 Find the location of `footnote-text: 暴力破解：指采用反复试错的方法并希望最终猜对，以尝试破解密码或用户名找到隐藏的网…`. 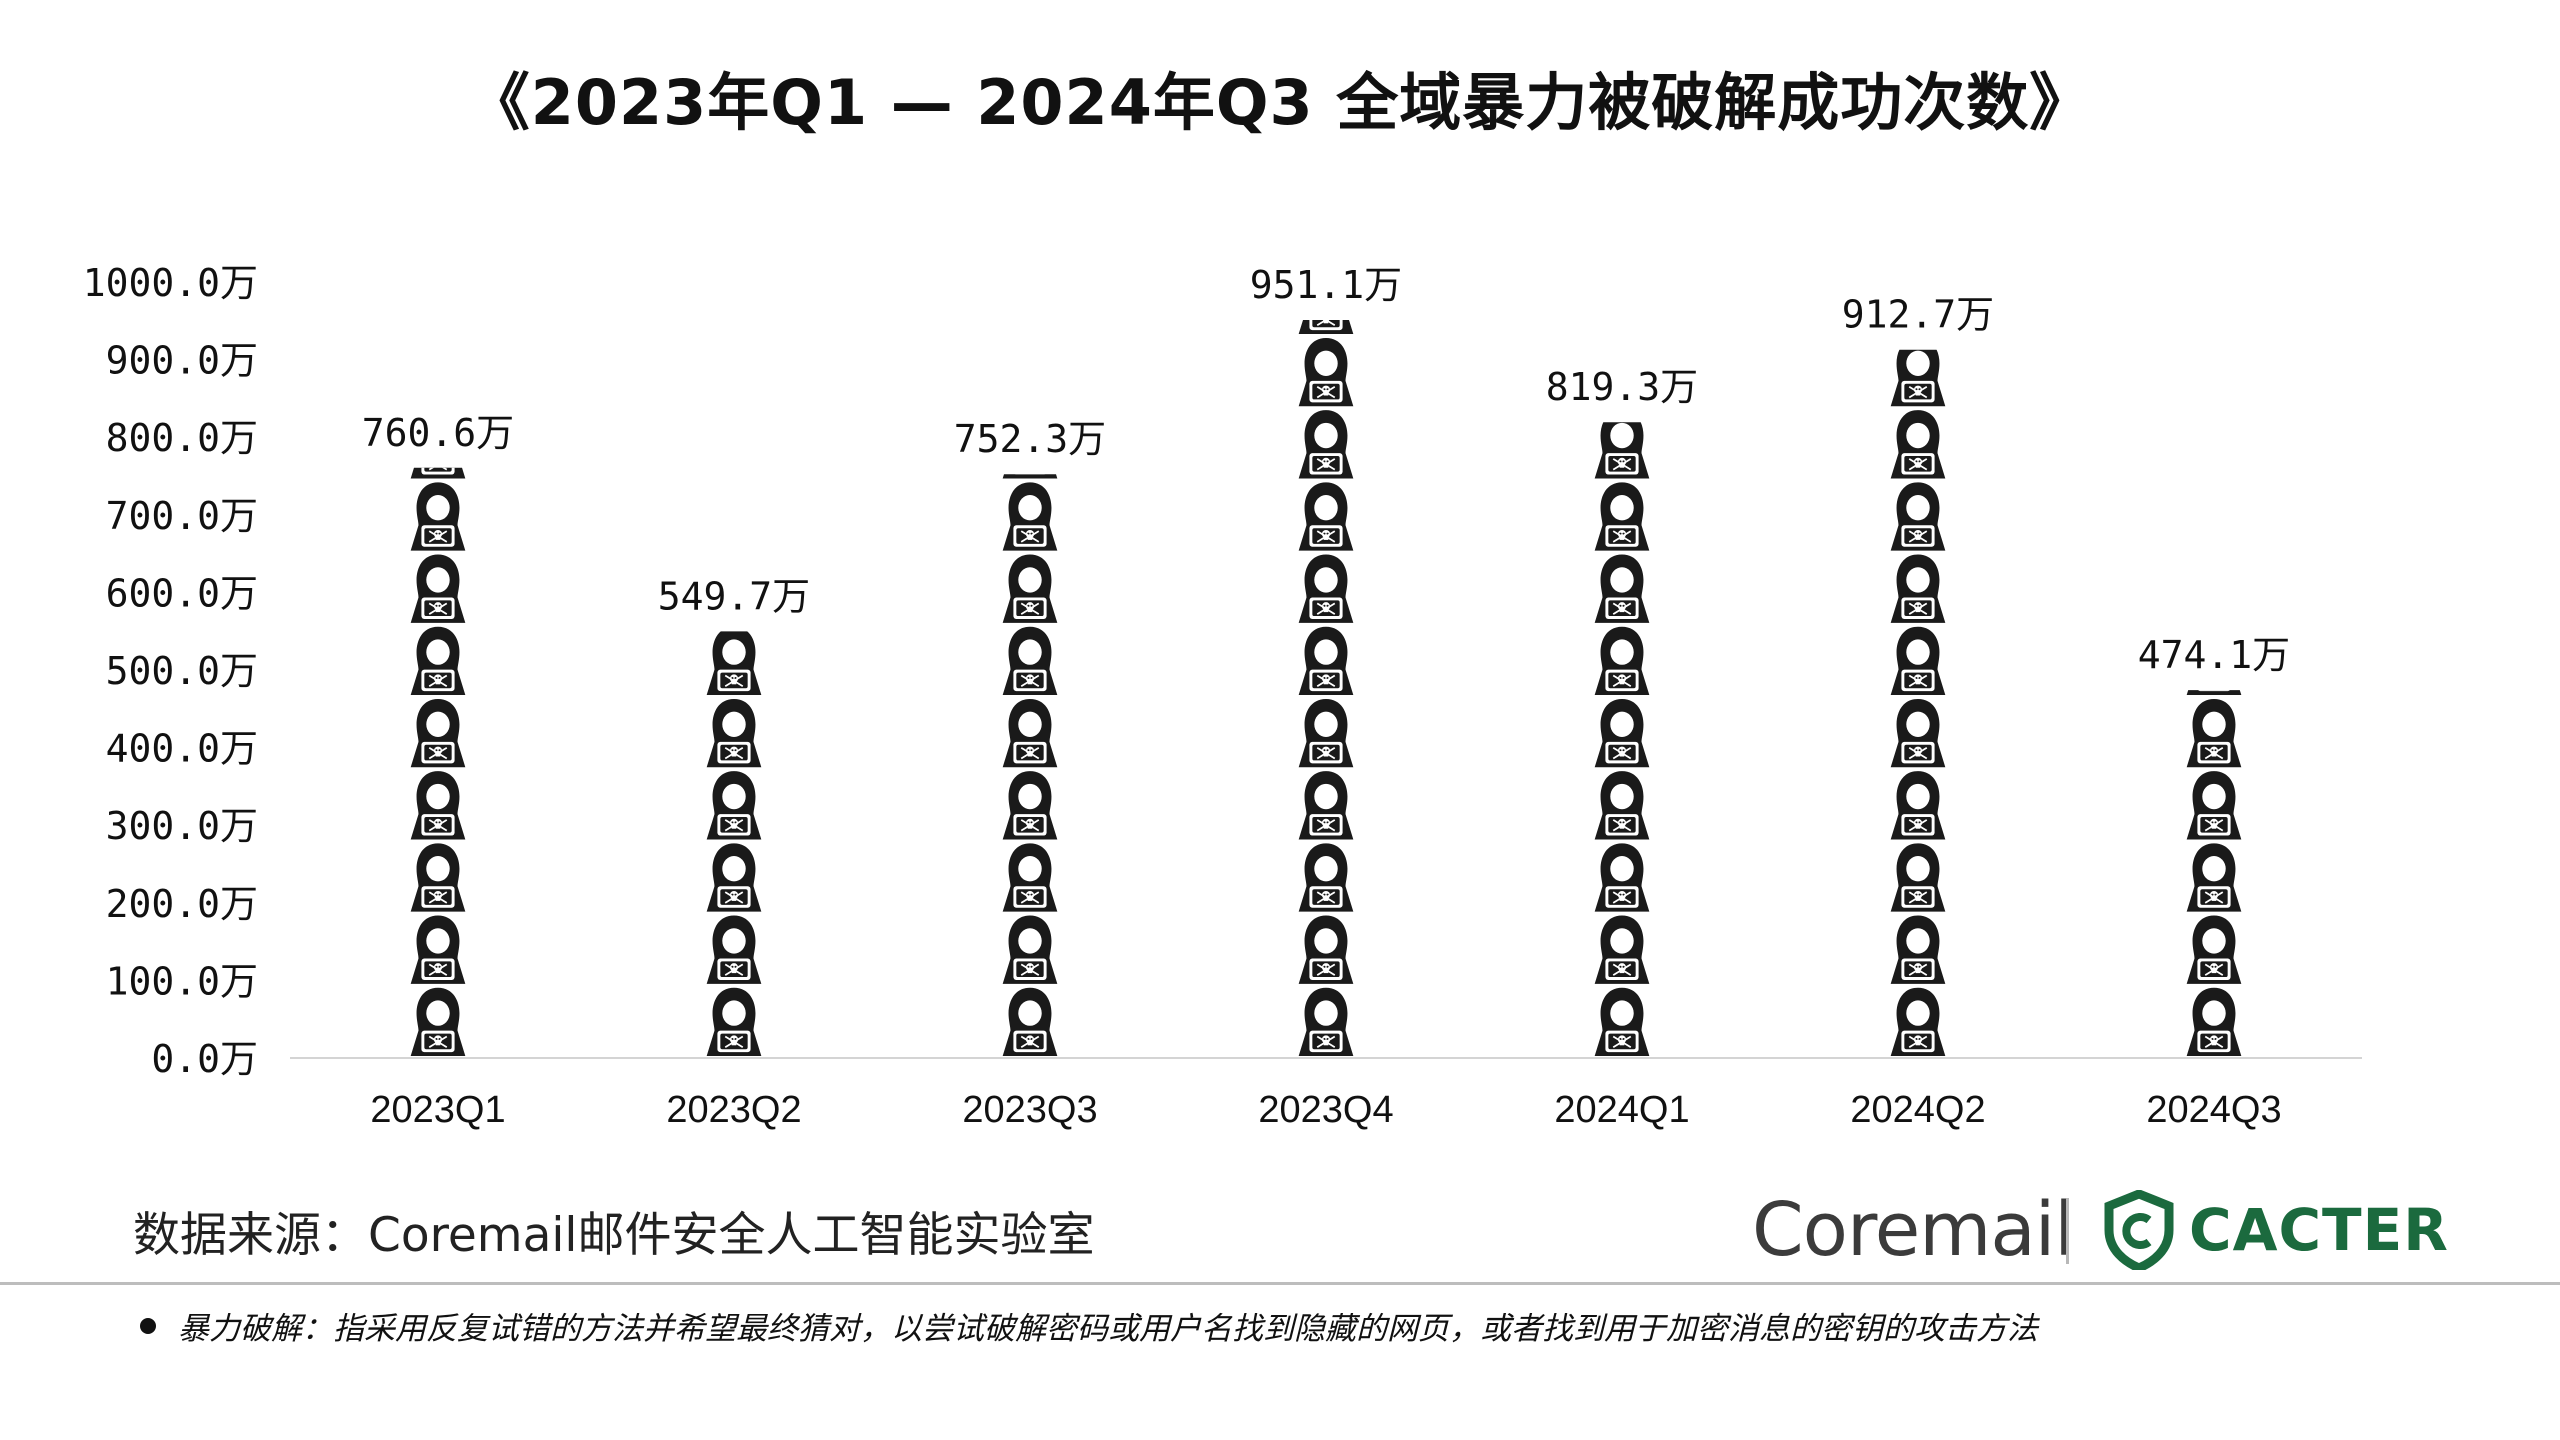

footnote-text: 暴力破解：指采用反复试错的方法并希望最终猜对，以尝试破解密码或用户名找到隐藏的网… is located at coordinates (1108, 1329).